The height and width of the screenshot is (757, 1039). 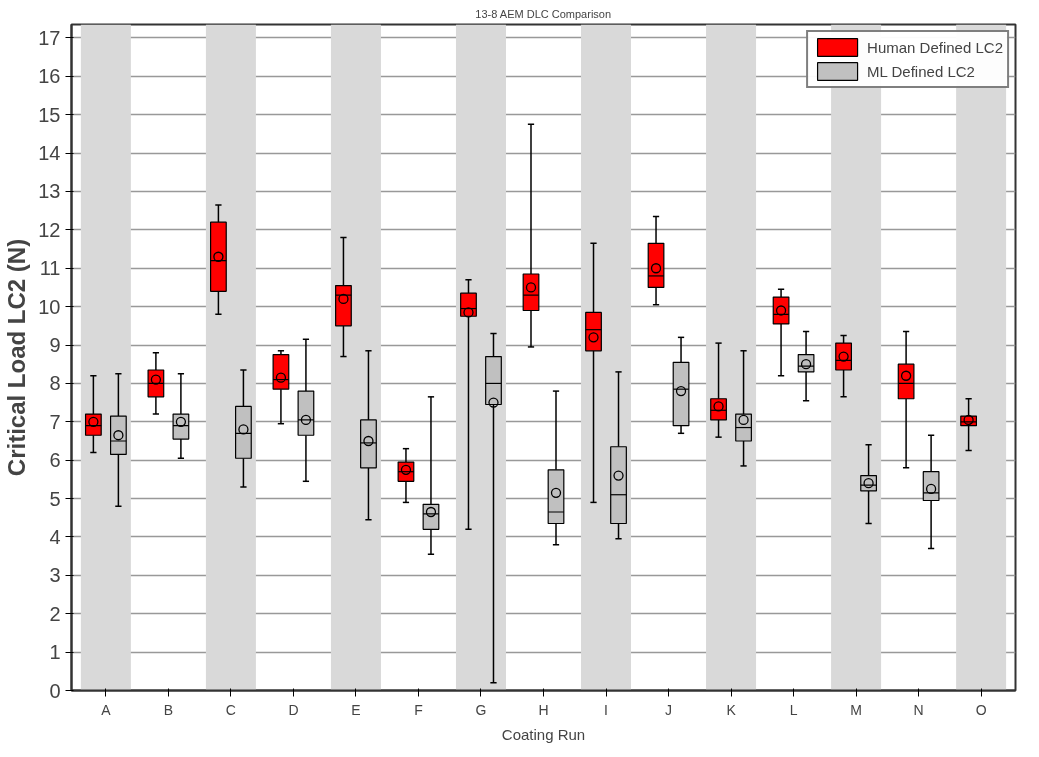 What do you see at coordinates (669, 709) in the screenshot?
I see `x-tick-label: J` at bounding box center [669, 709].